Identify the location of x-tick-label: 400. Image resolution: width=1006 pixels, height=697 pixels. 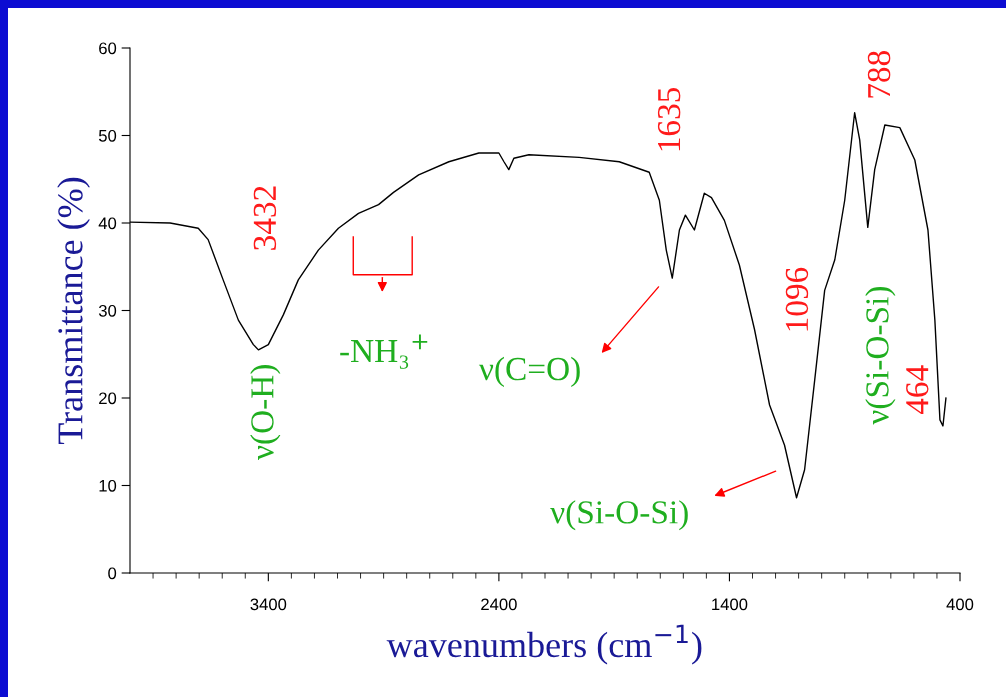
(960, 604).